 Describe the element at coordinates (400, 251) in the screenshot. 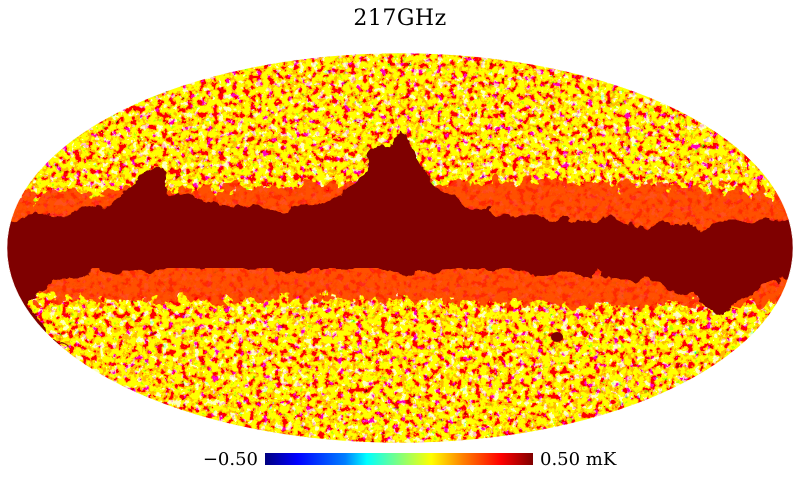

I see `galactic-core-band` at that location.